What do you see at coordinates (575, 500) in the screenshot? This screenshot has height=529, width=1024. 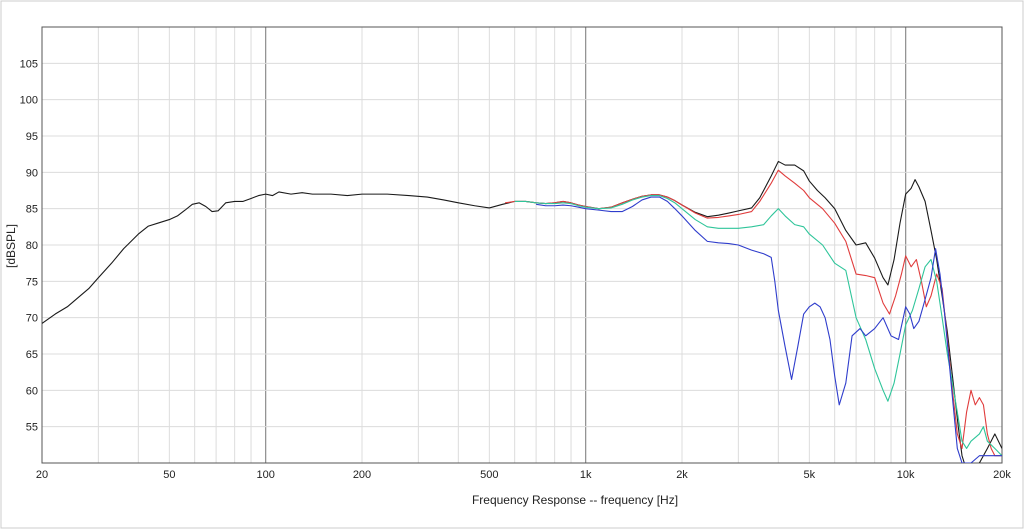 I see `x-axis-title: Frequency Response -- frequency [Hz]` at bounding box center [575, 500].